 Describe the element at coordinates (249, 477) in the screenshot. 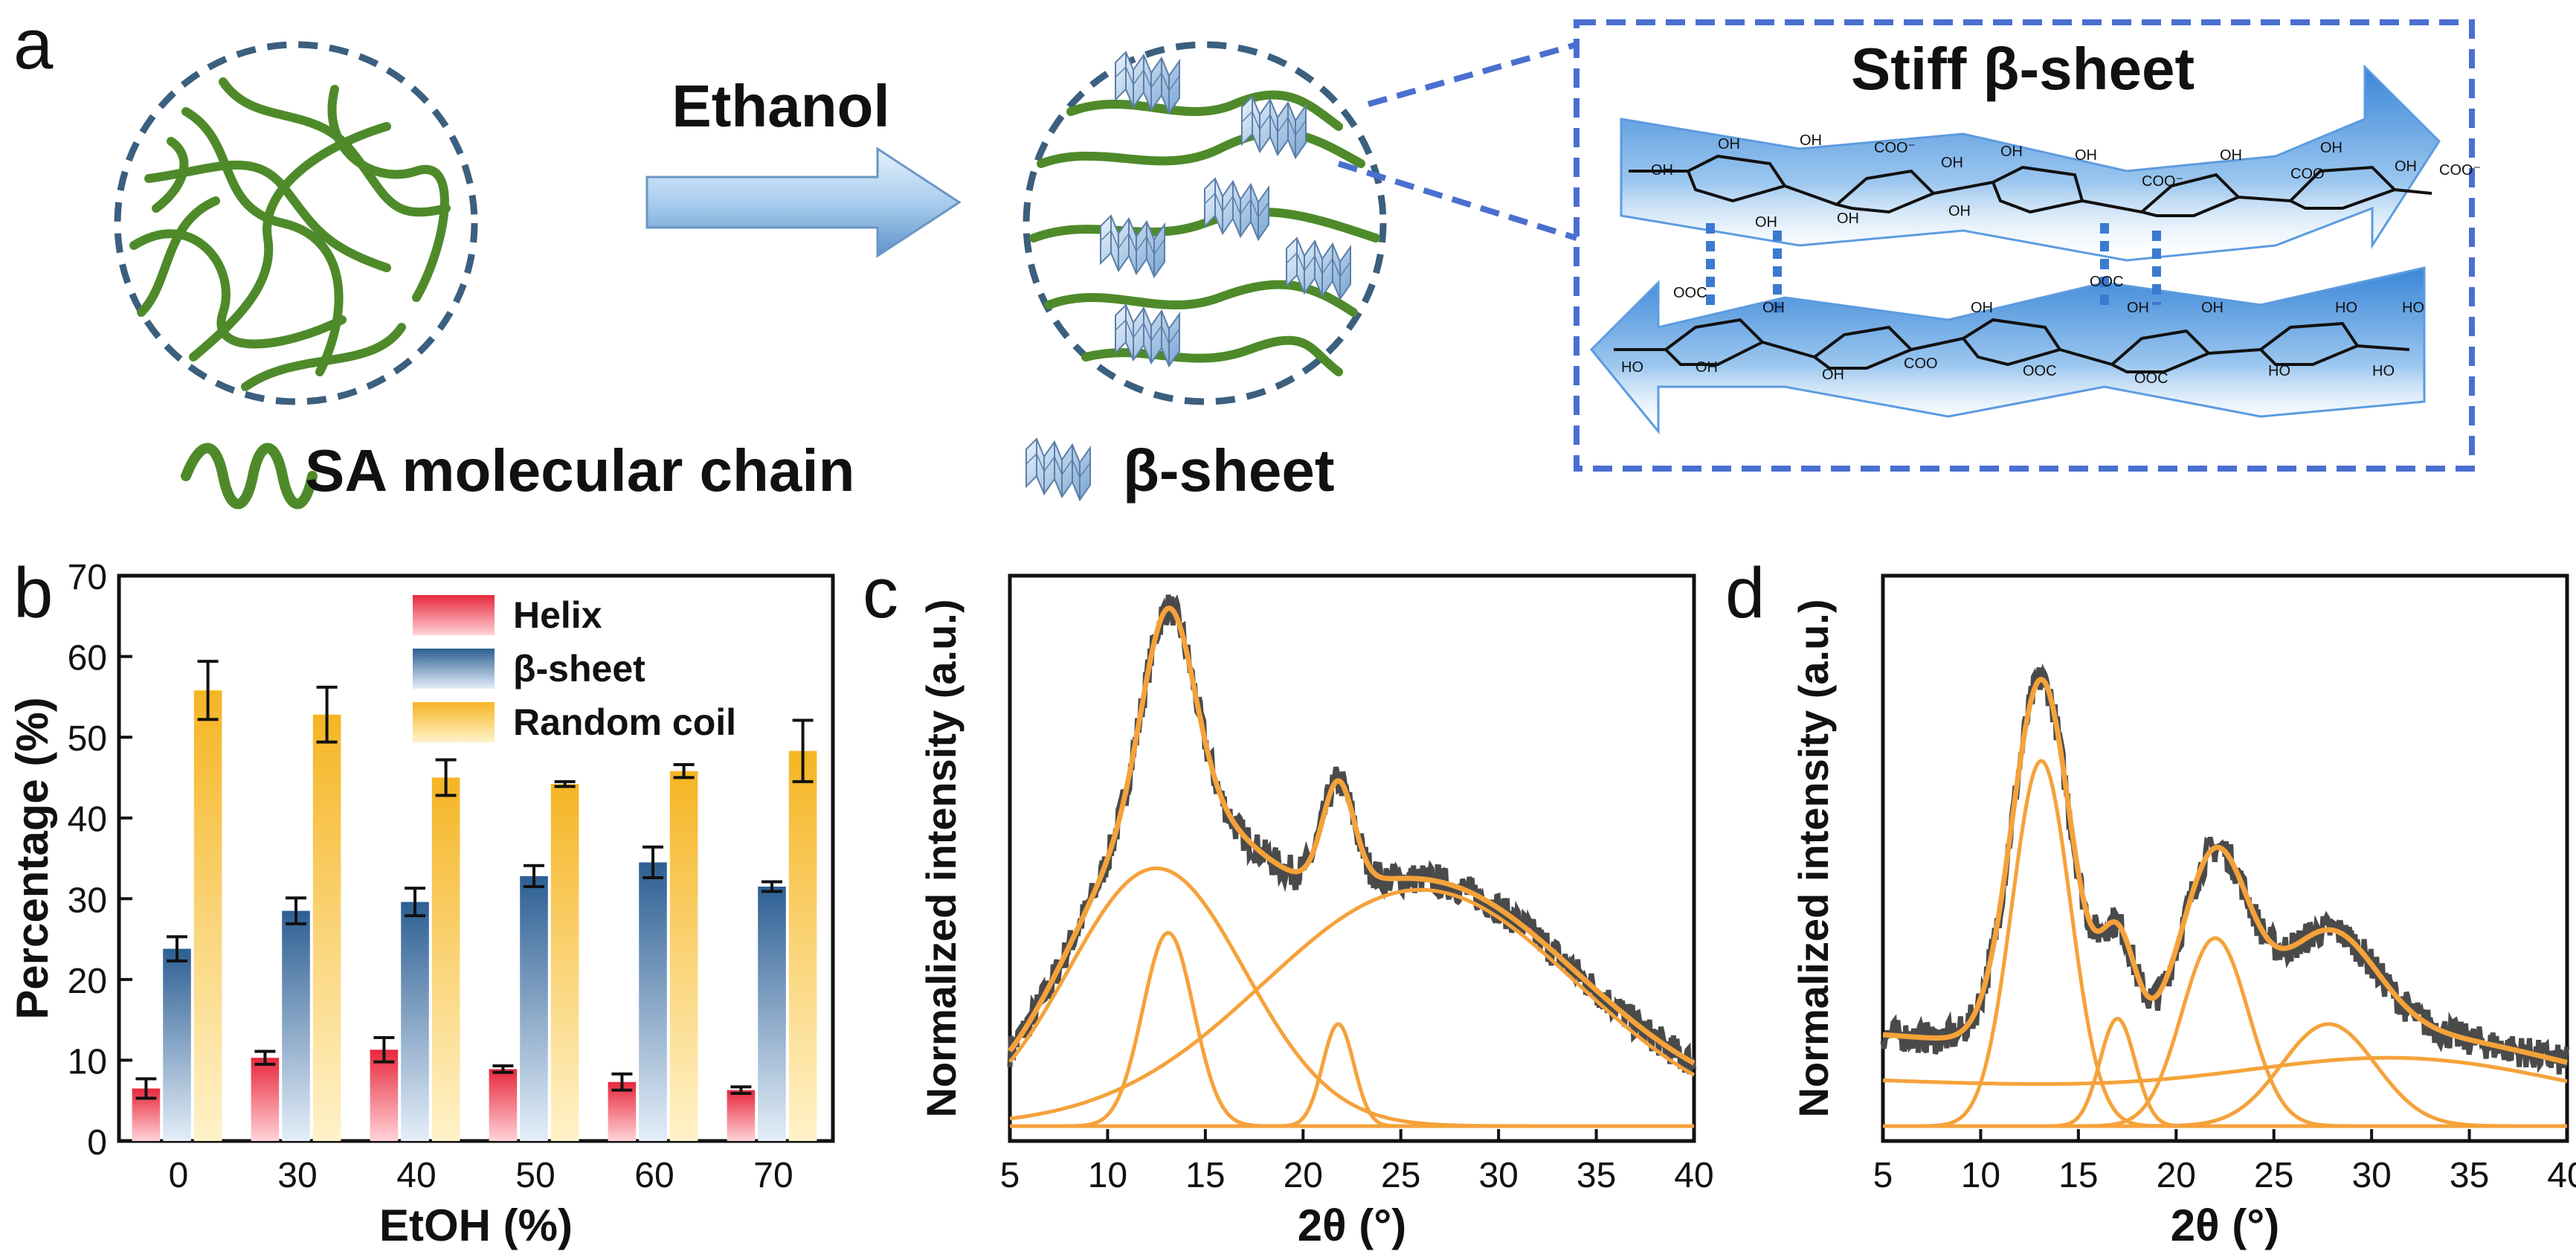

I see `sa-chain-icon` at that location.